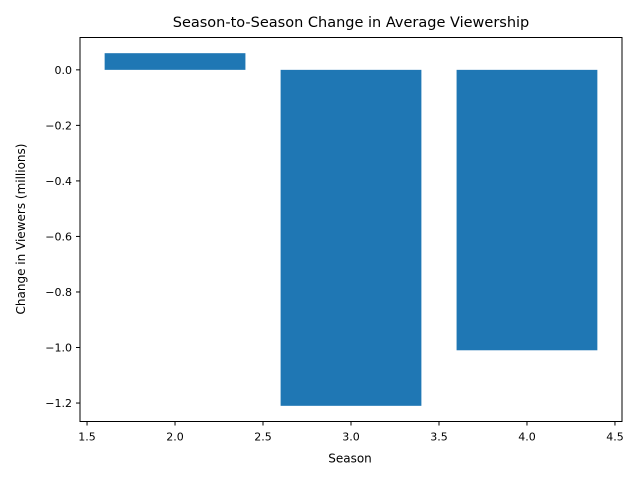 The width and height of the screenshot is (640, 480). Describe the element at coordinates (263, 437) in the screenshot. I see `x-tick-label: 2.5` at that location.